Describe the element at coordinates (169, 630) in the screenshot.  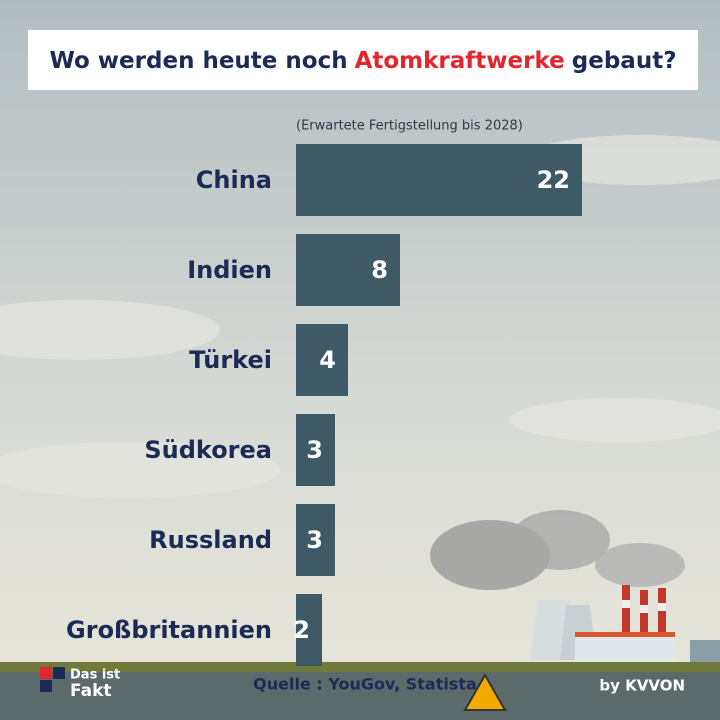
I see `category-label: Großbritannien` at that location.